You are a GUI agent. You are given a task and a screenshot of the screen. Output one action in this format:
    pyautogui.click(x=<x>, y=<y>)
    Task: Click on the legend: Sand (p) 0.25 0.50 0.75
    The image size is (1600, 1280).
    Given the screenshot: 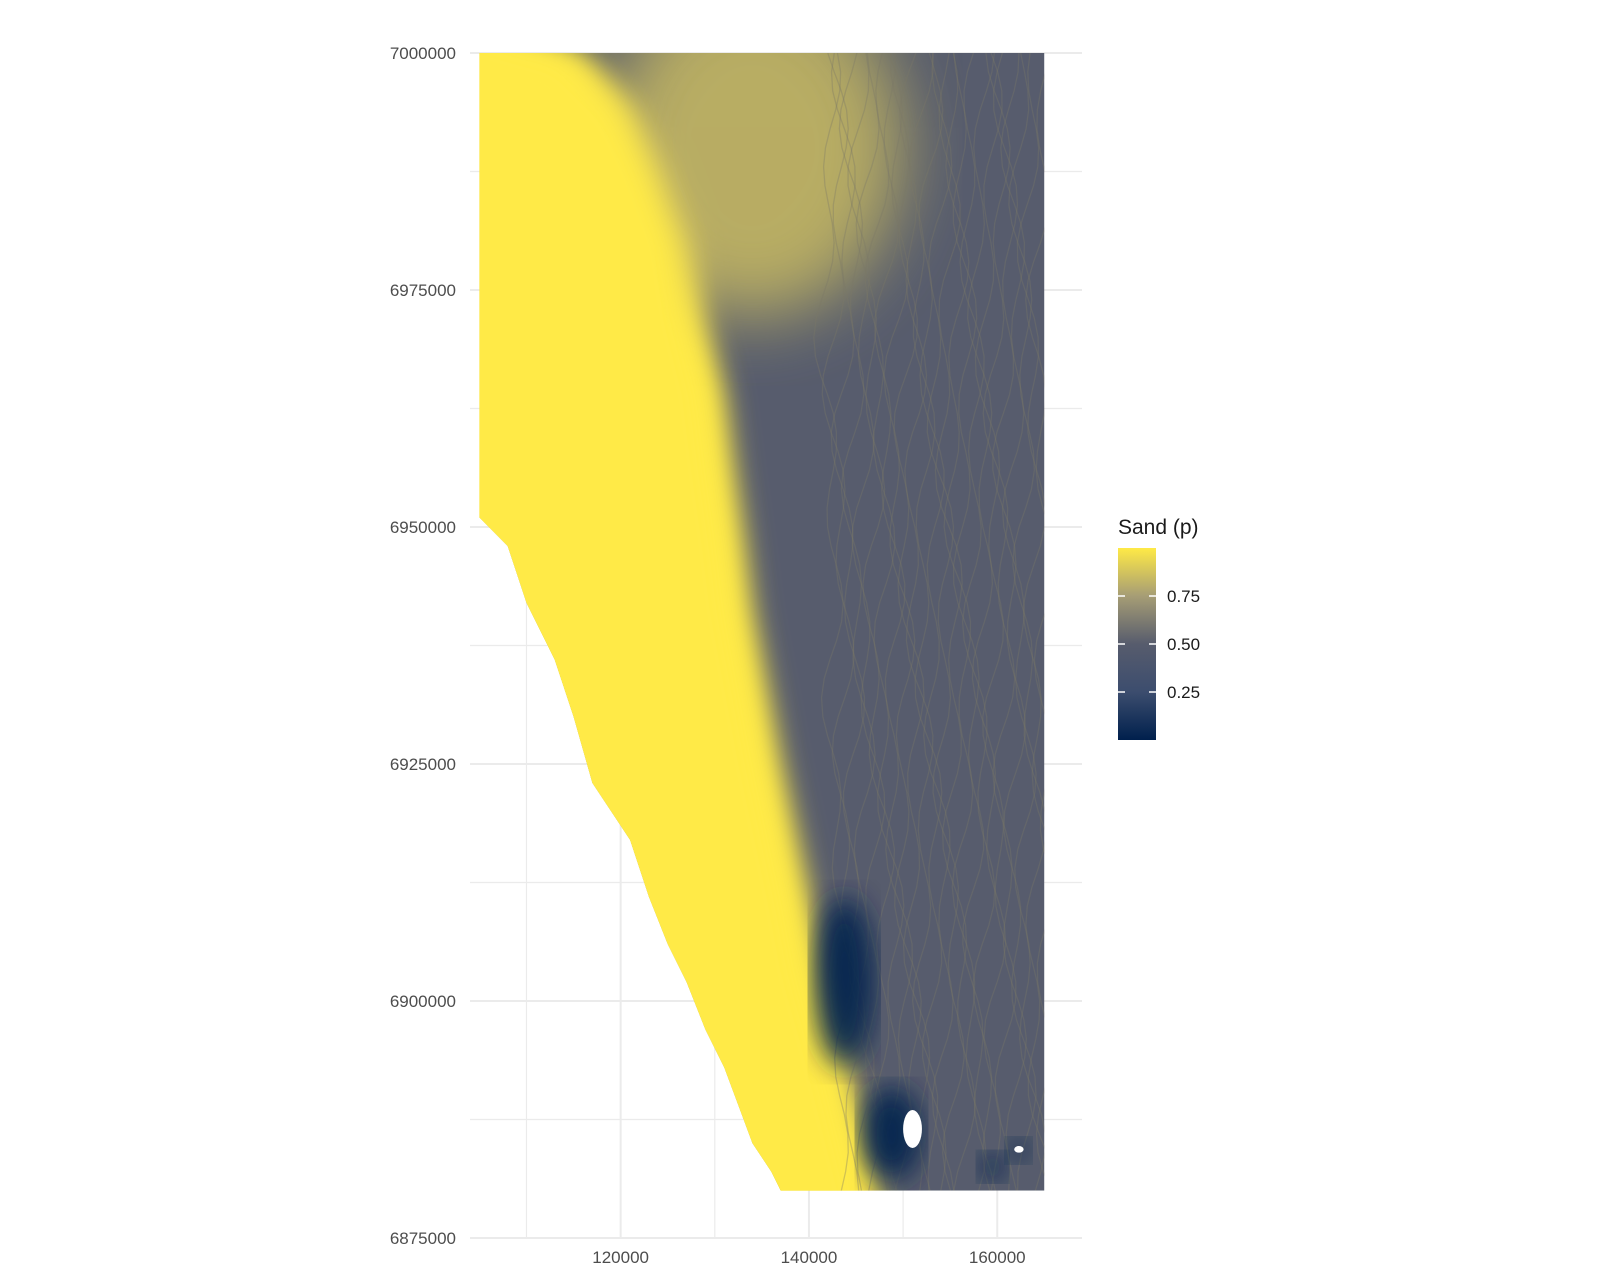 What is the action you would take?
    pyautogui.click(x=1159, y=628)
    